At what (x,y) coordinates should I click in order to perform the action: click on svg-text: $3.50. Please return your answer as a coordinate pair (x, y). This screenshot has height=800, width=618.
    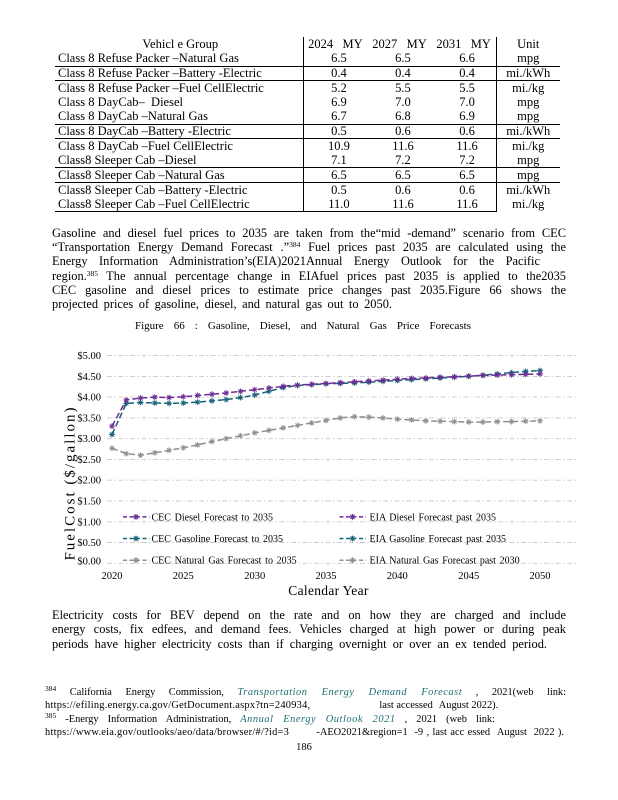
    Looking at the image, I should click on (89, 418).